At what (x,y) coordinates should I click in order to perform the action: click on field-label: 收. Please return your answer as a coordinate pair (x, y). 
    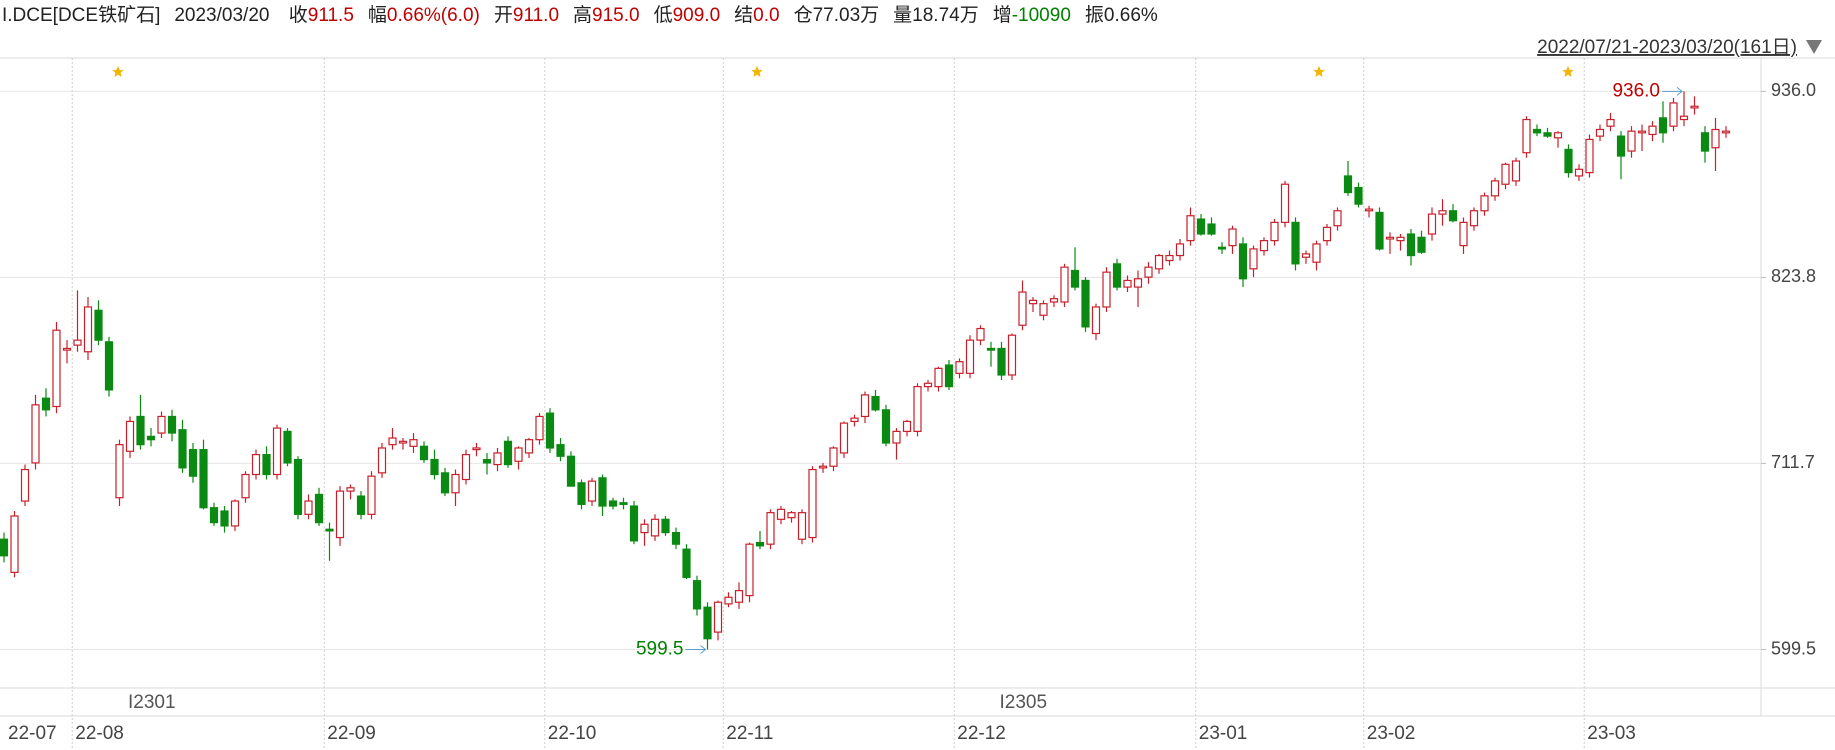
    Looking at the image, I should click on (298, 15).